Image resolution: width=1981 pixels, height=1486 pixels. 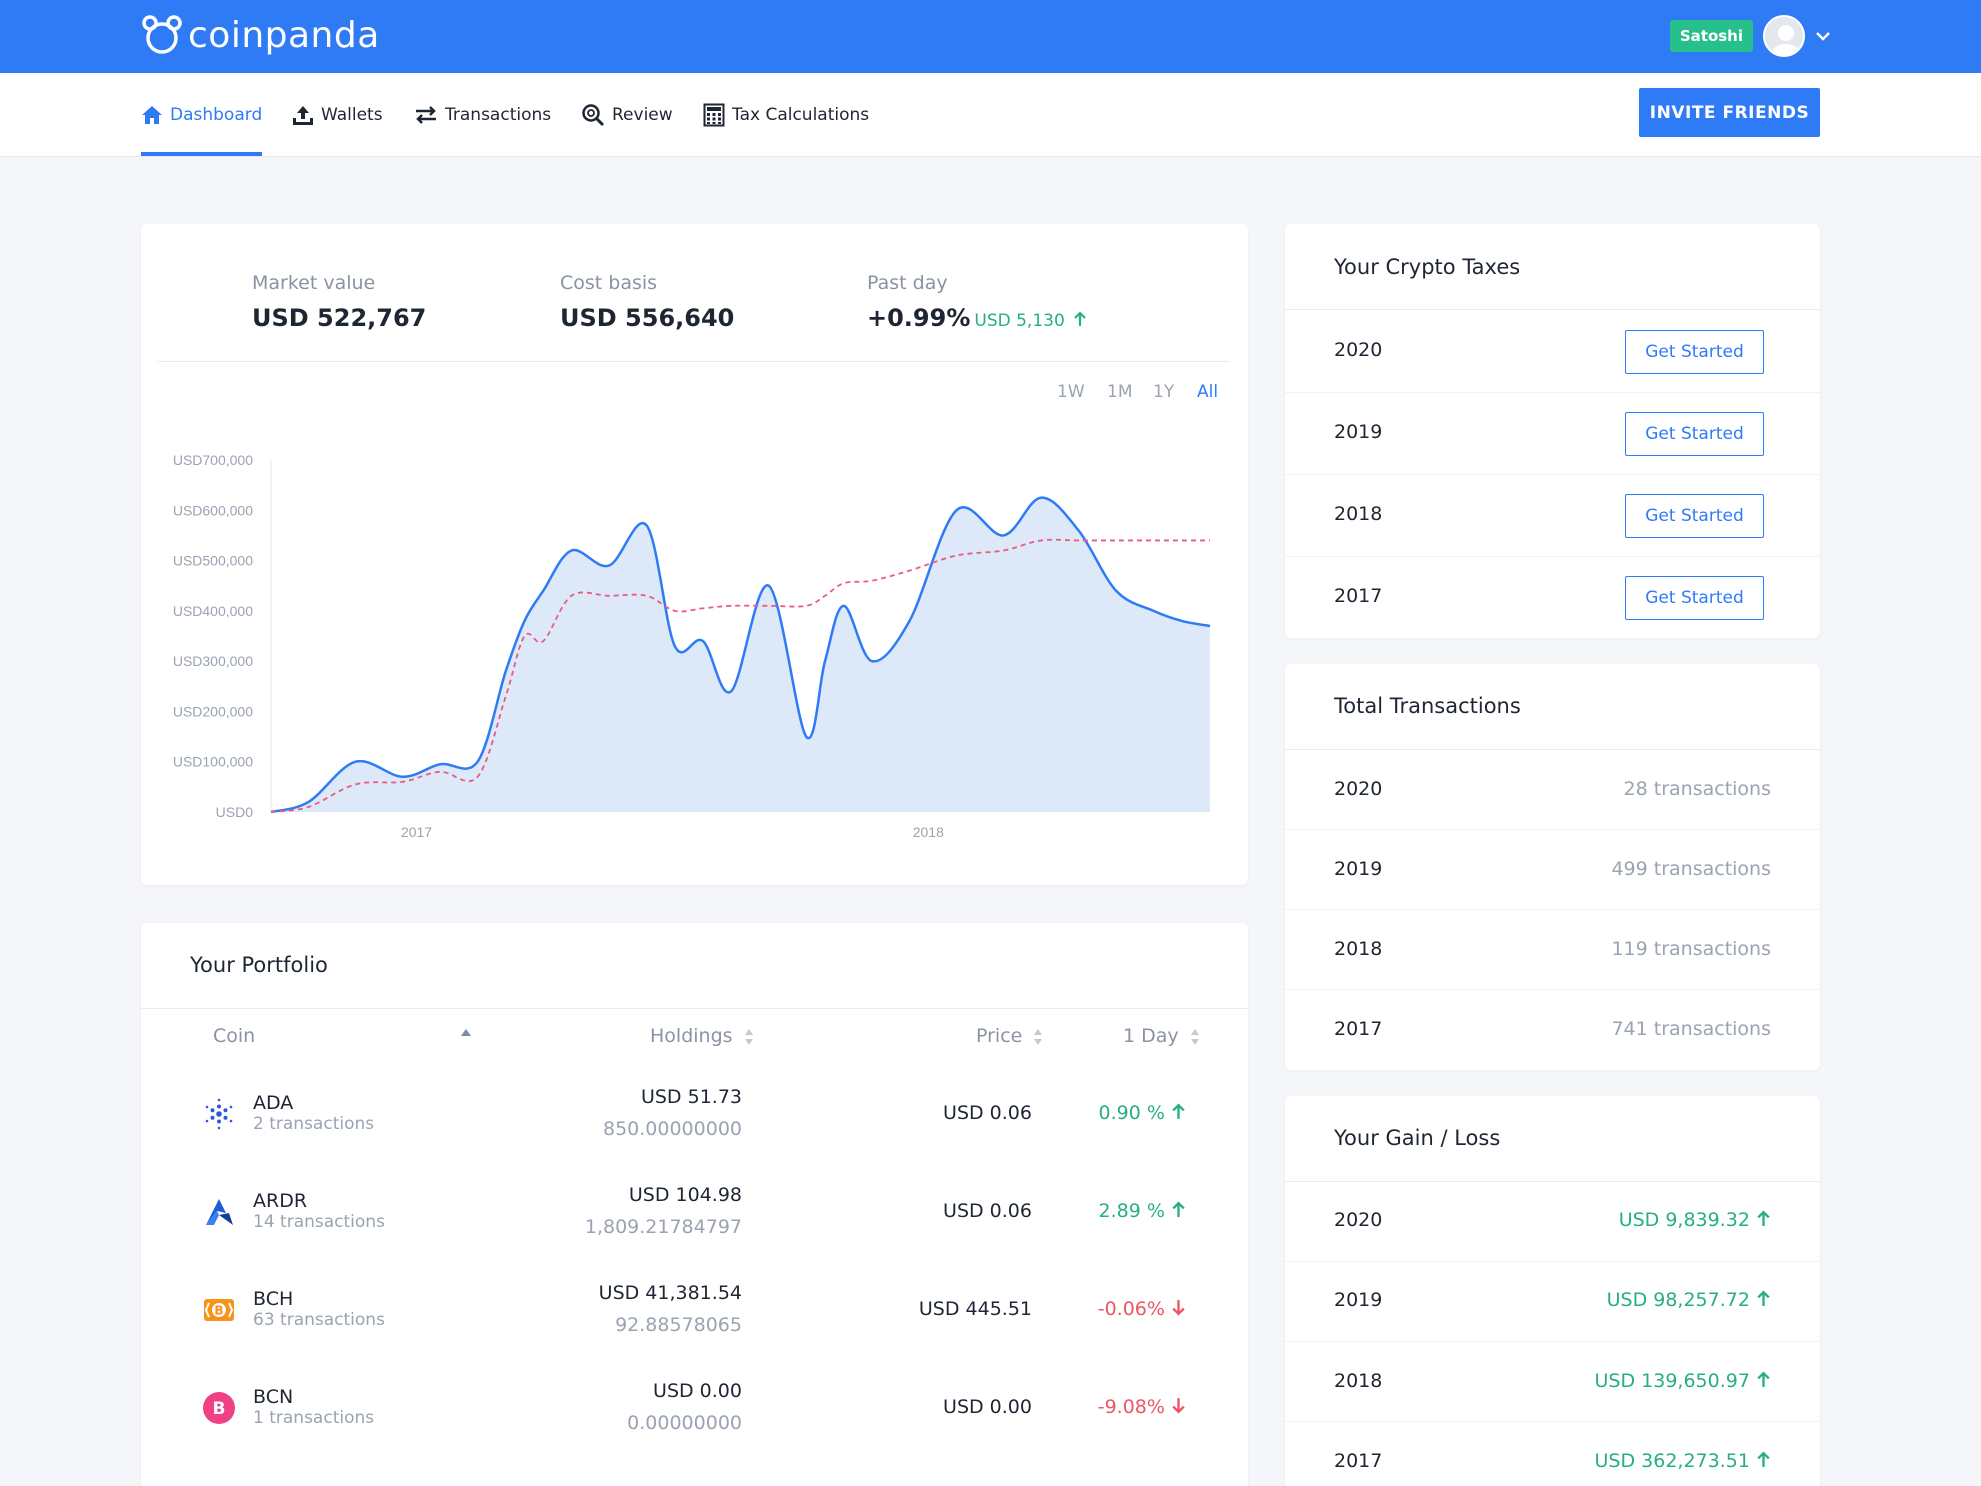 What do you see at coordinates (201, 115) in the screenshot?
I see `nav-dashboard: Dashboard` at bounding box center [201, 115].